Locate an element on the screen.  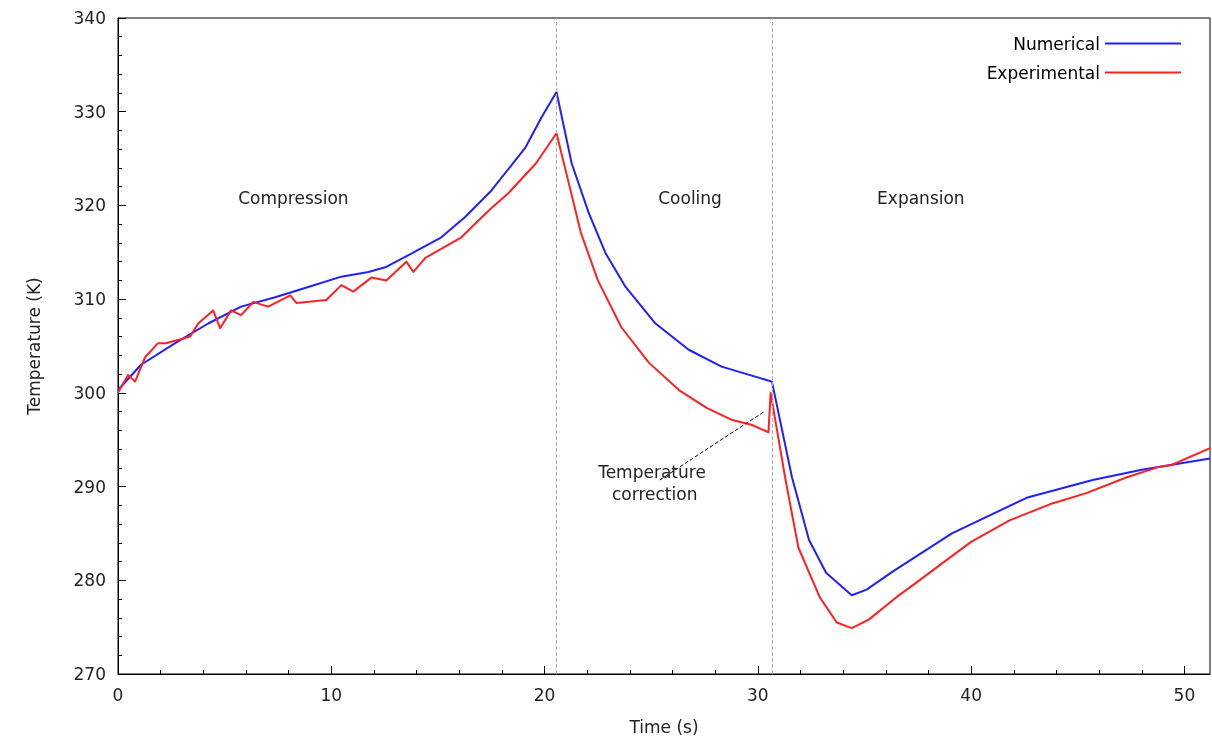
x-tick-label: 30 is located at coordinates (758, 694).